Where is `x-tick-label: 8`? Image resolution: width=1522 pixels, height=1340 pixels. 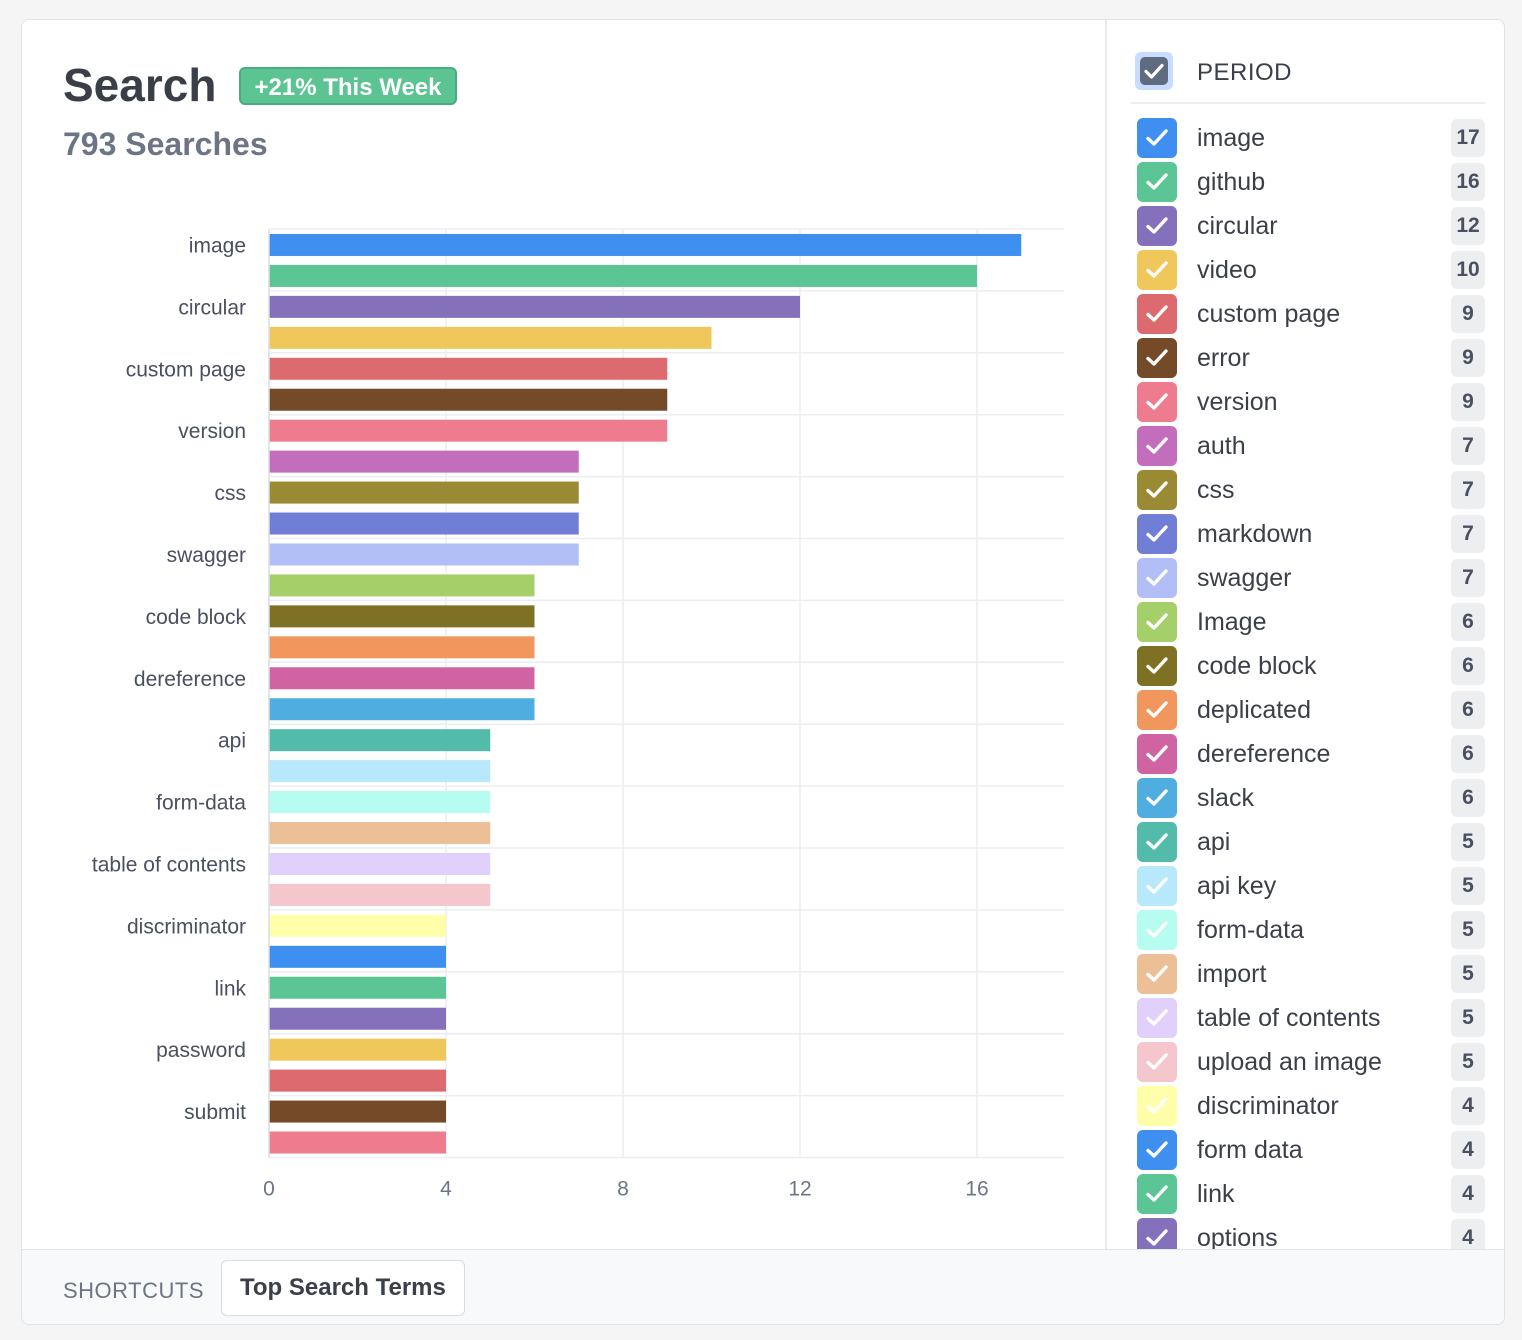
x-tick-label: 8 is located at coordinates (623, 1189).